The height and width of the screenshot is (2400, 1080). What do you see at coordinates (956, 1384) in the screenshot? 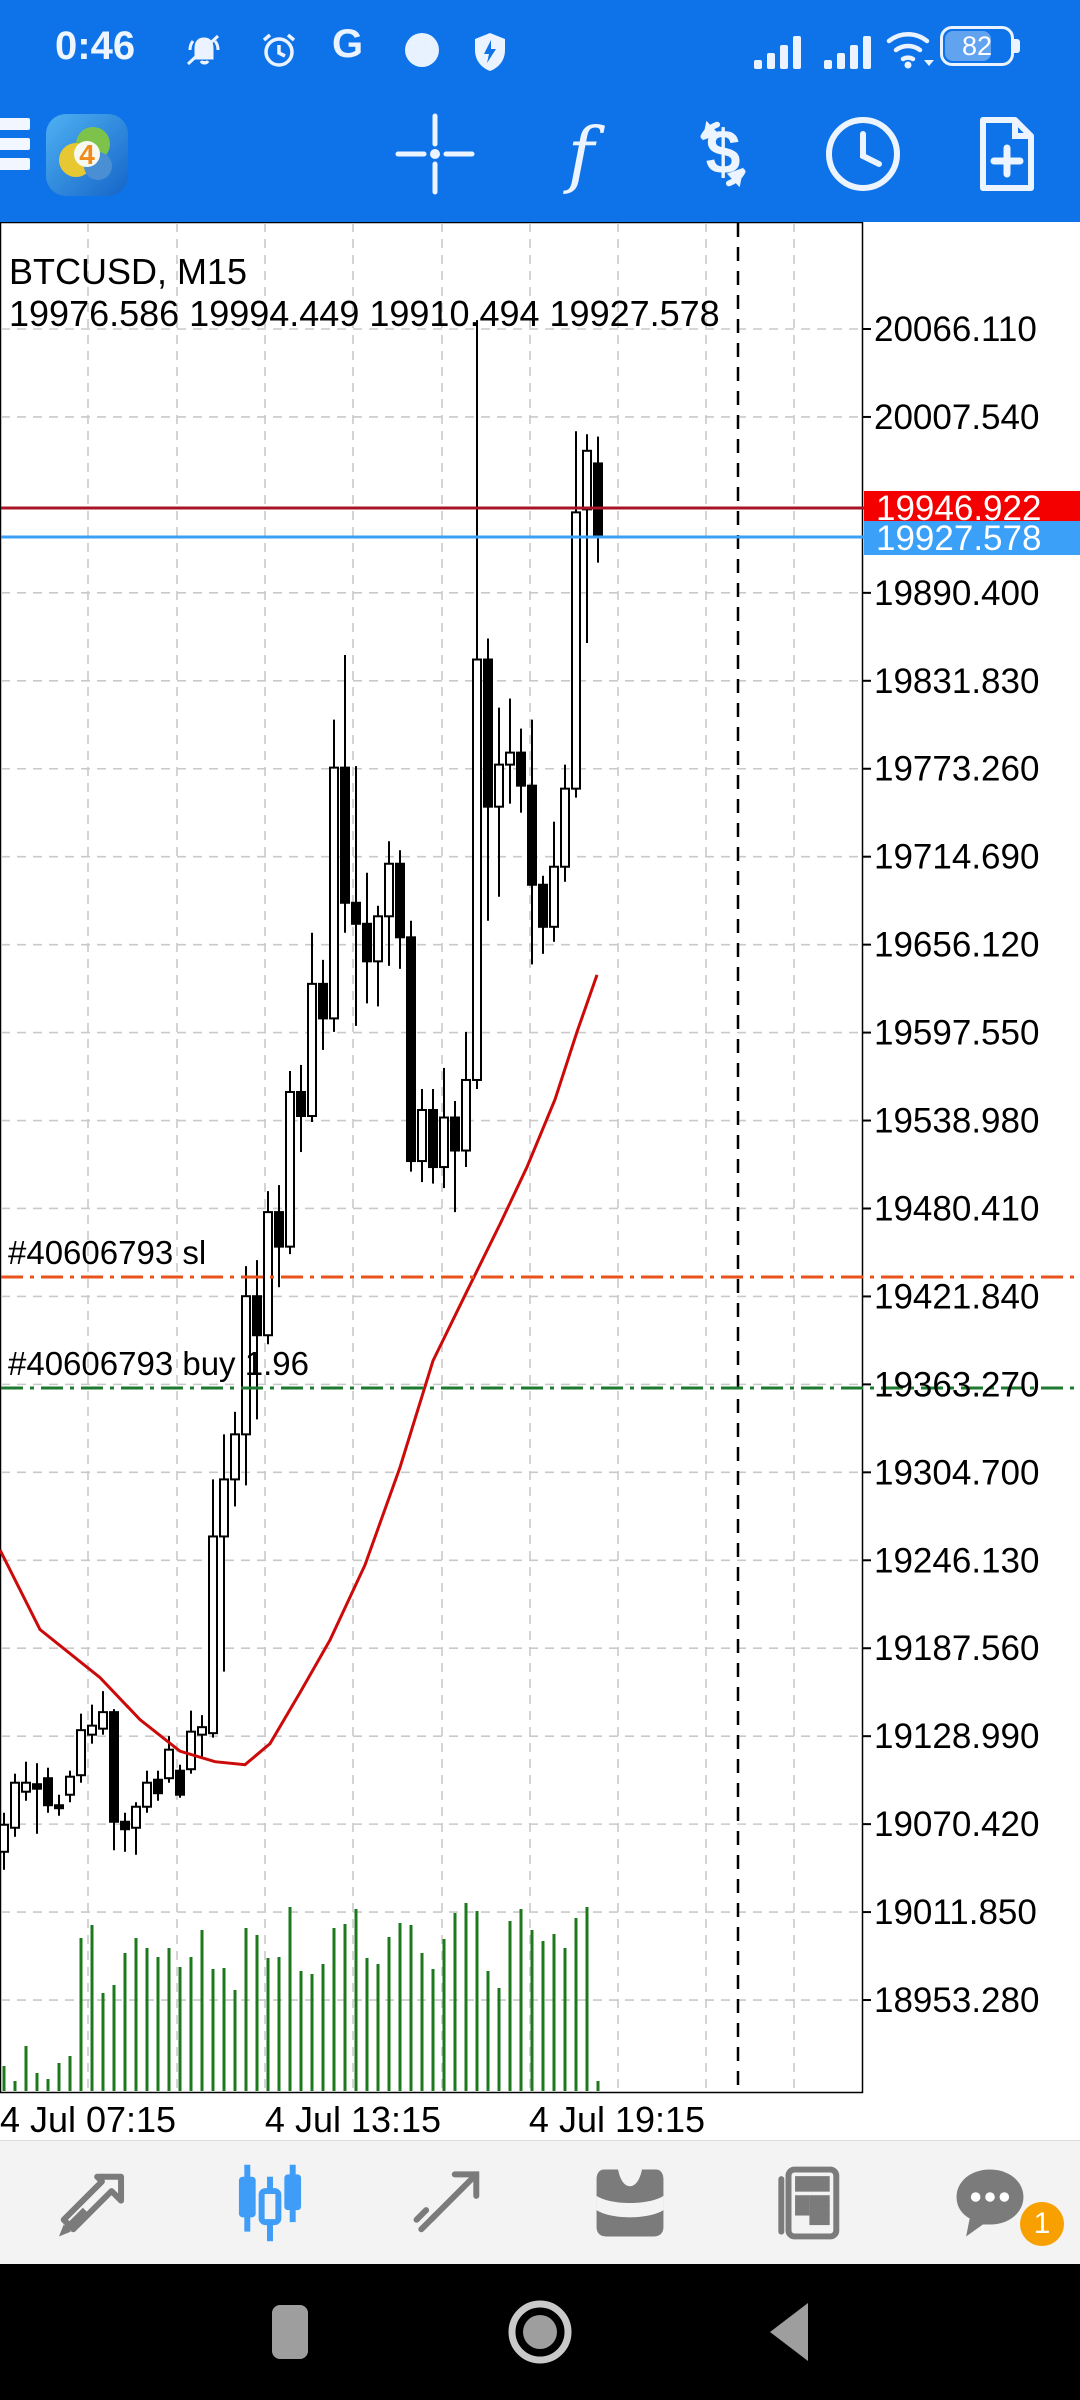
I see `svg-text: 19363.270` at bounding box center [956, 1384].